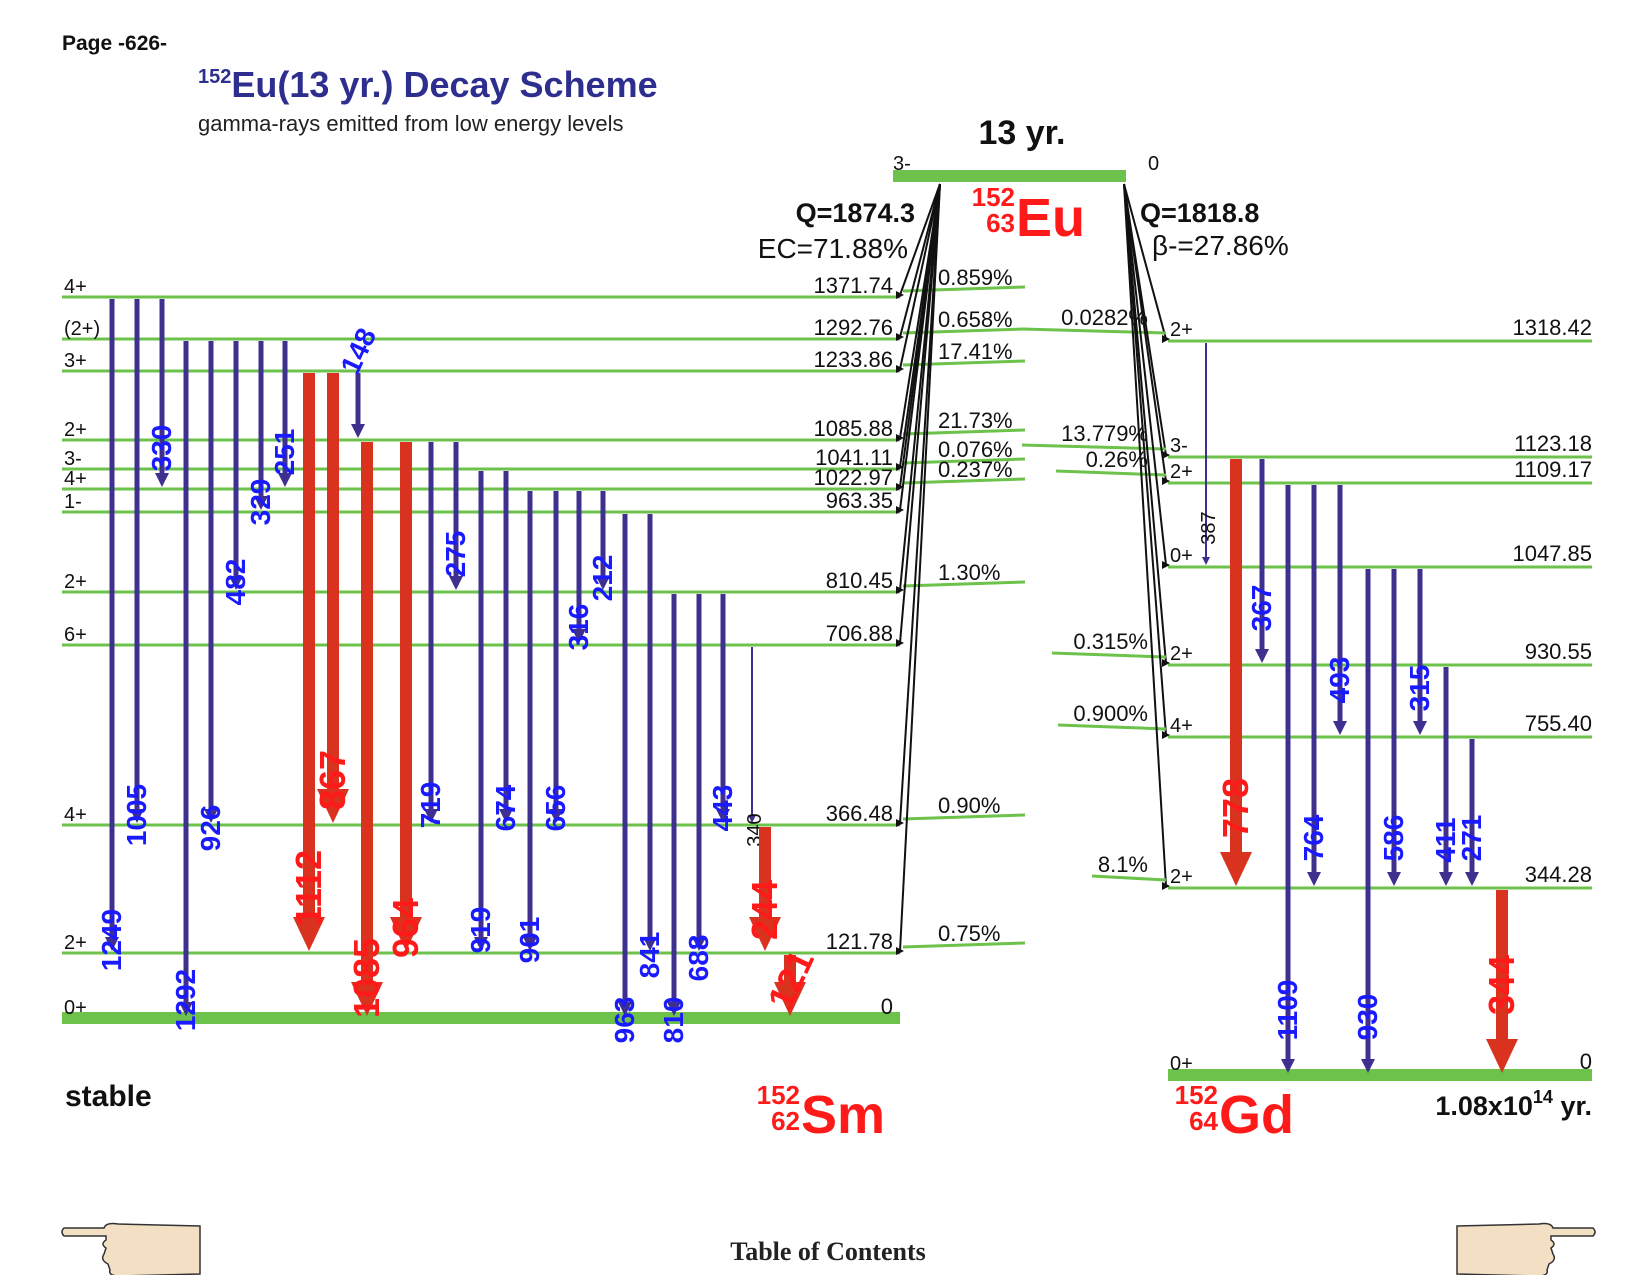 The width and height of the screenshot is (1651, 1275). What do you see at coordinates (1543, 1097) in the screenshot?
I see `gd-half-life-exp: 14` at bounding box center [1543, 1097].